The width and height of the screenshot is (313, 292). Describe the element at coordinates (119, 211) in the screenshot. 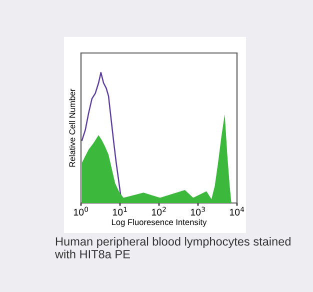

I see `x-tick-label: 10$^{1}$` at that location.